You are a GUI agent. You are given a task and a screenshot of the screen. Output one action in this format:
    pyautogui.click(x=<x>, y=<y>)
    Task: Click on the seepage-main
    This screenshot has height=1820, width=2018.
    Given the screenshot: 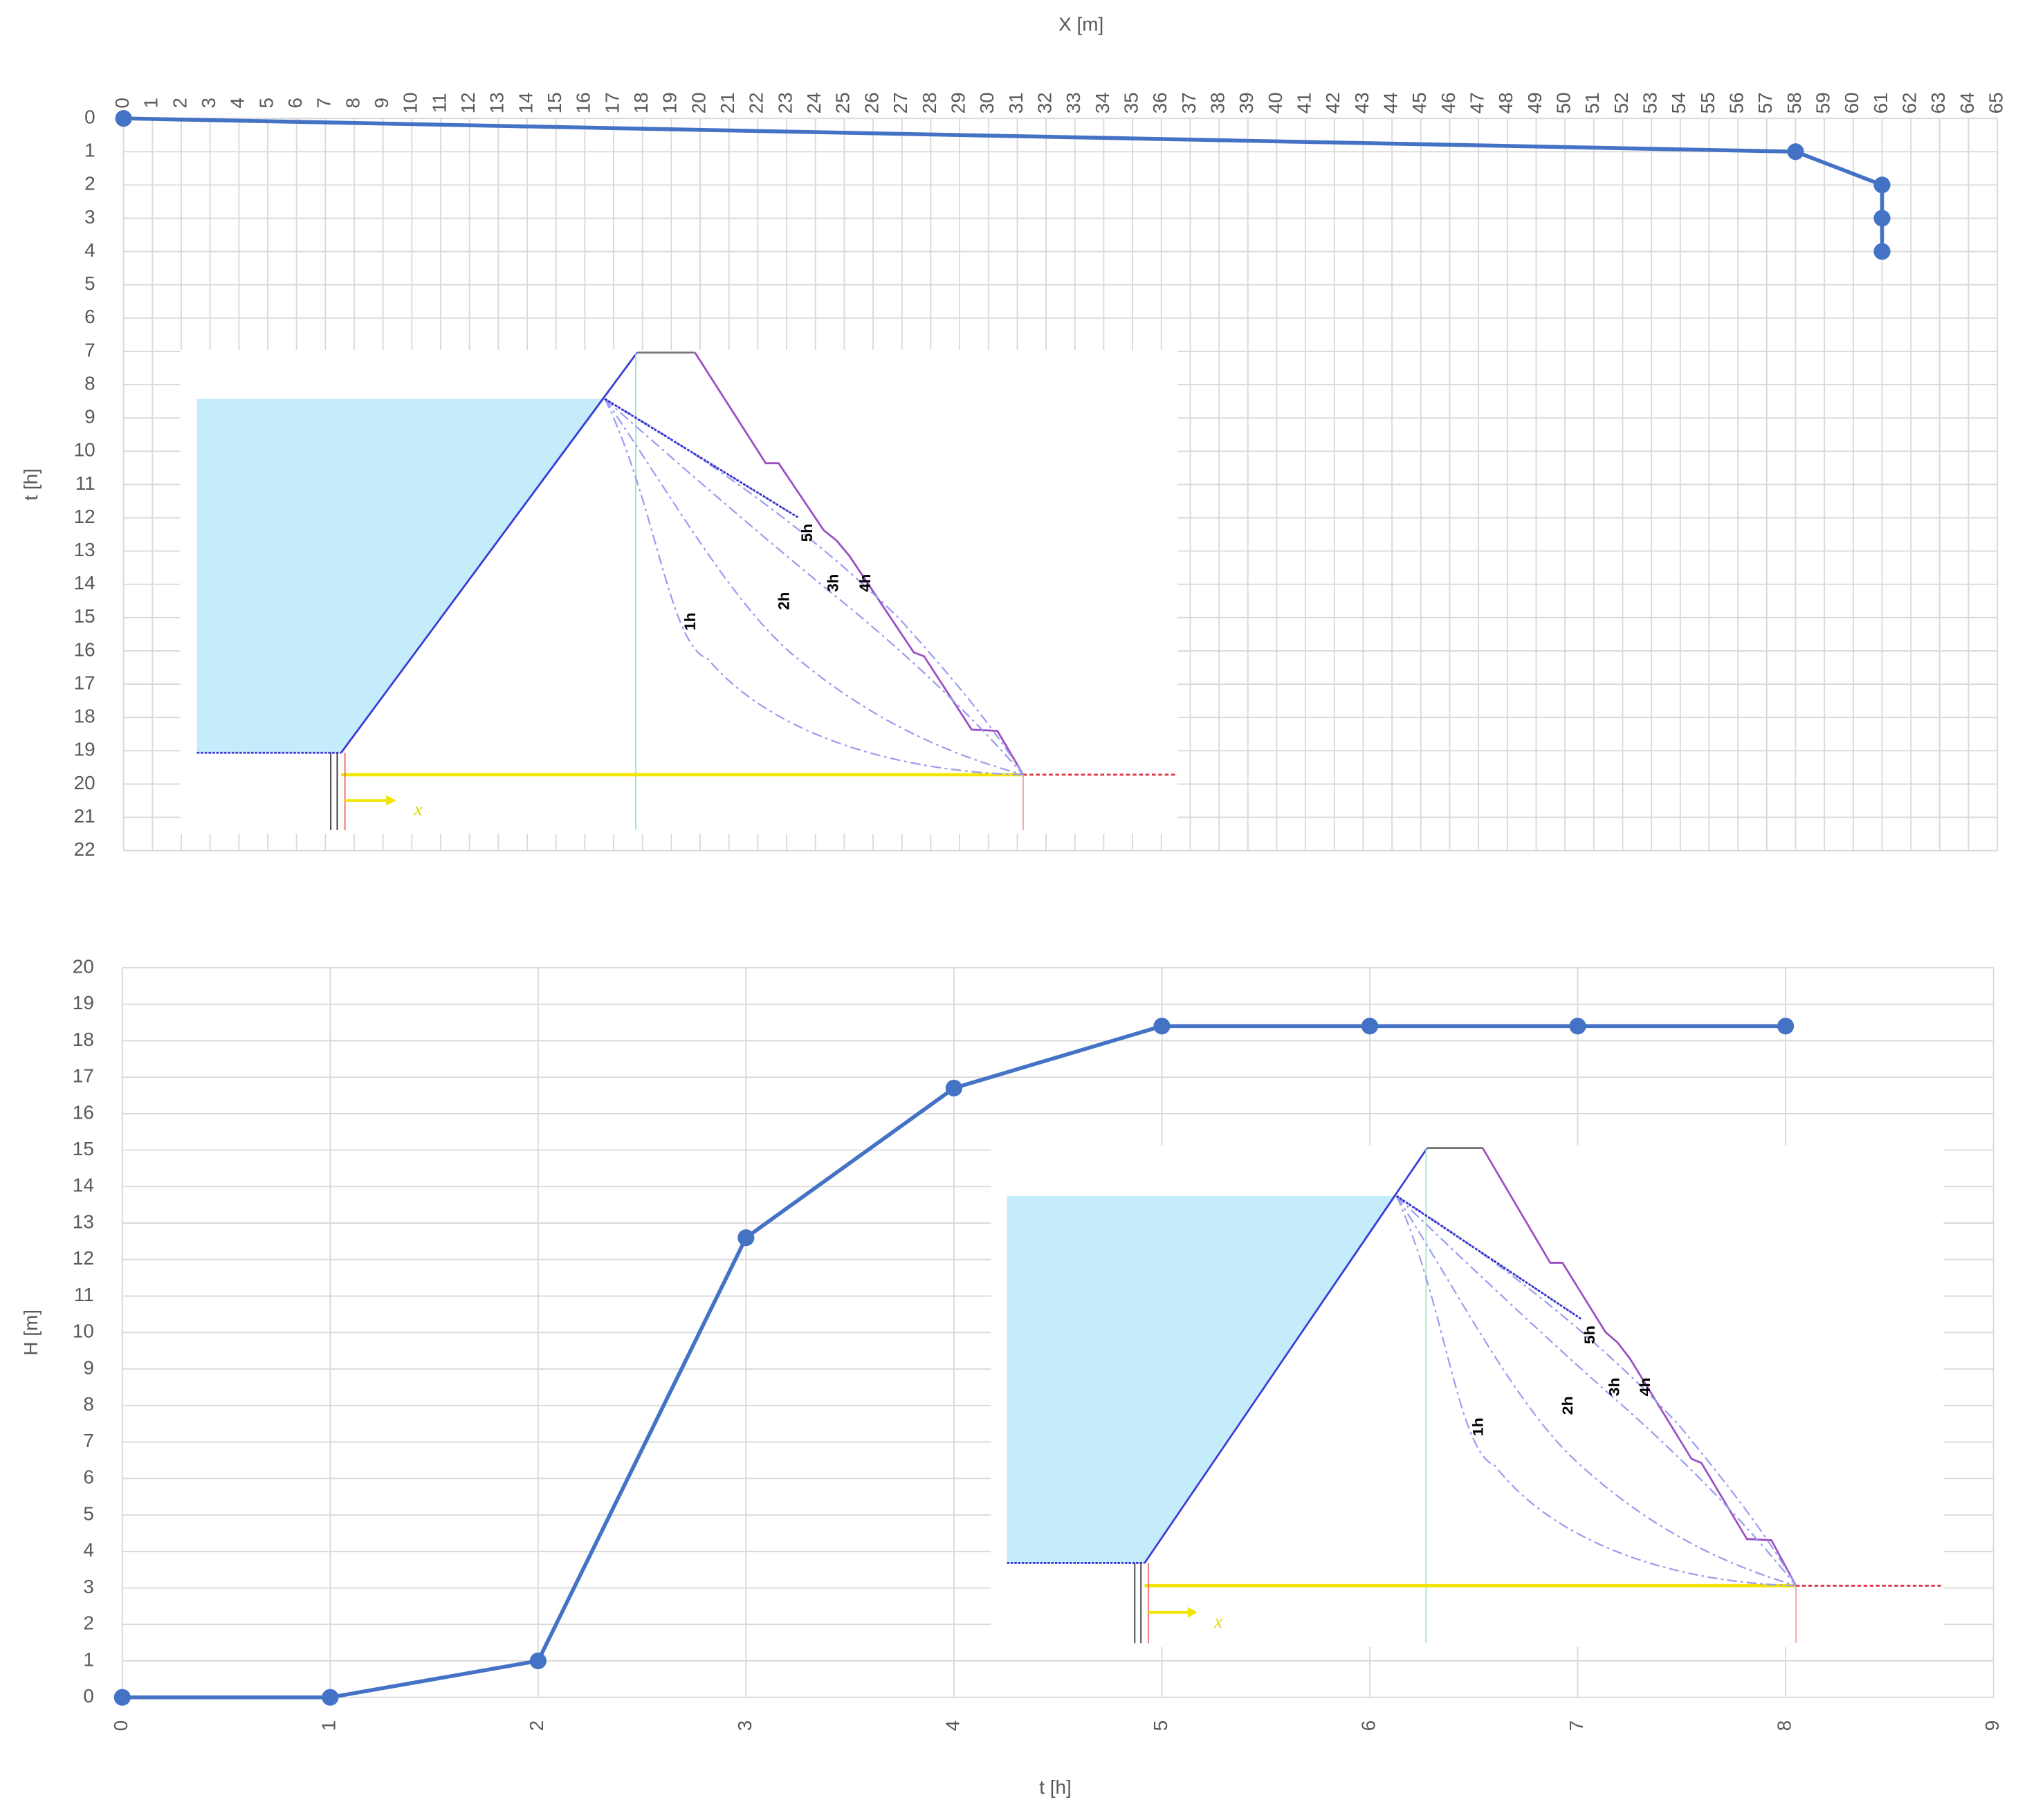 What is the action you would take?
    pyautogui.click(x=701, y=458)
    